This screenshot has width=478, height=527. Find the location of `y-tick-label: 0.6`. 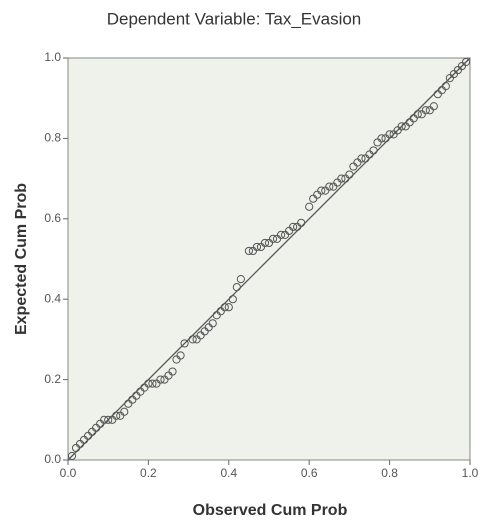

y-tick-label: 0.6 is located at coordinates (52, 218).